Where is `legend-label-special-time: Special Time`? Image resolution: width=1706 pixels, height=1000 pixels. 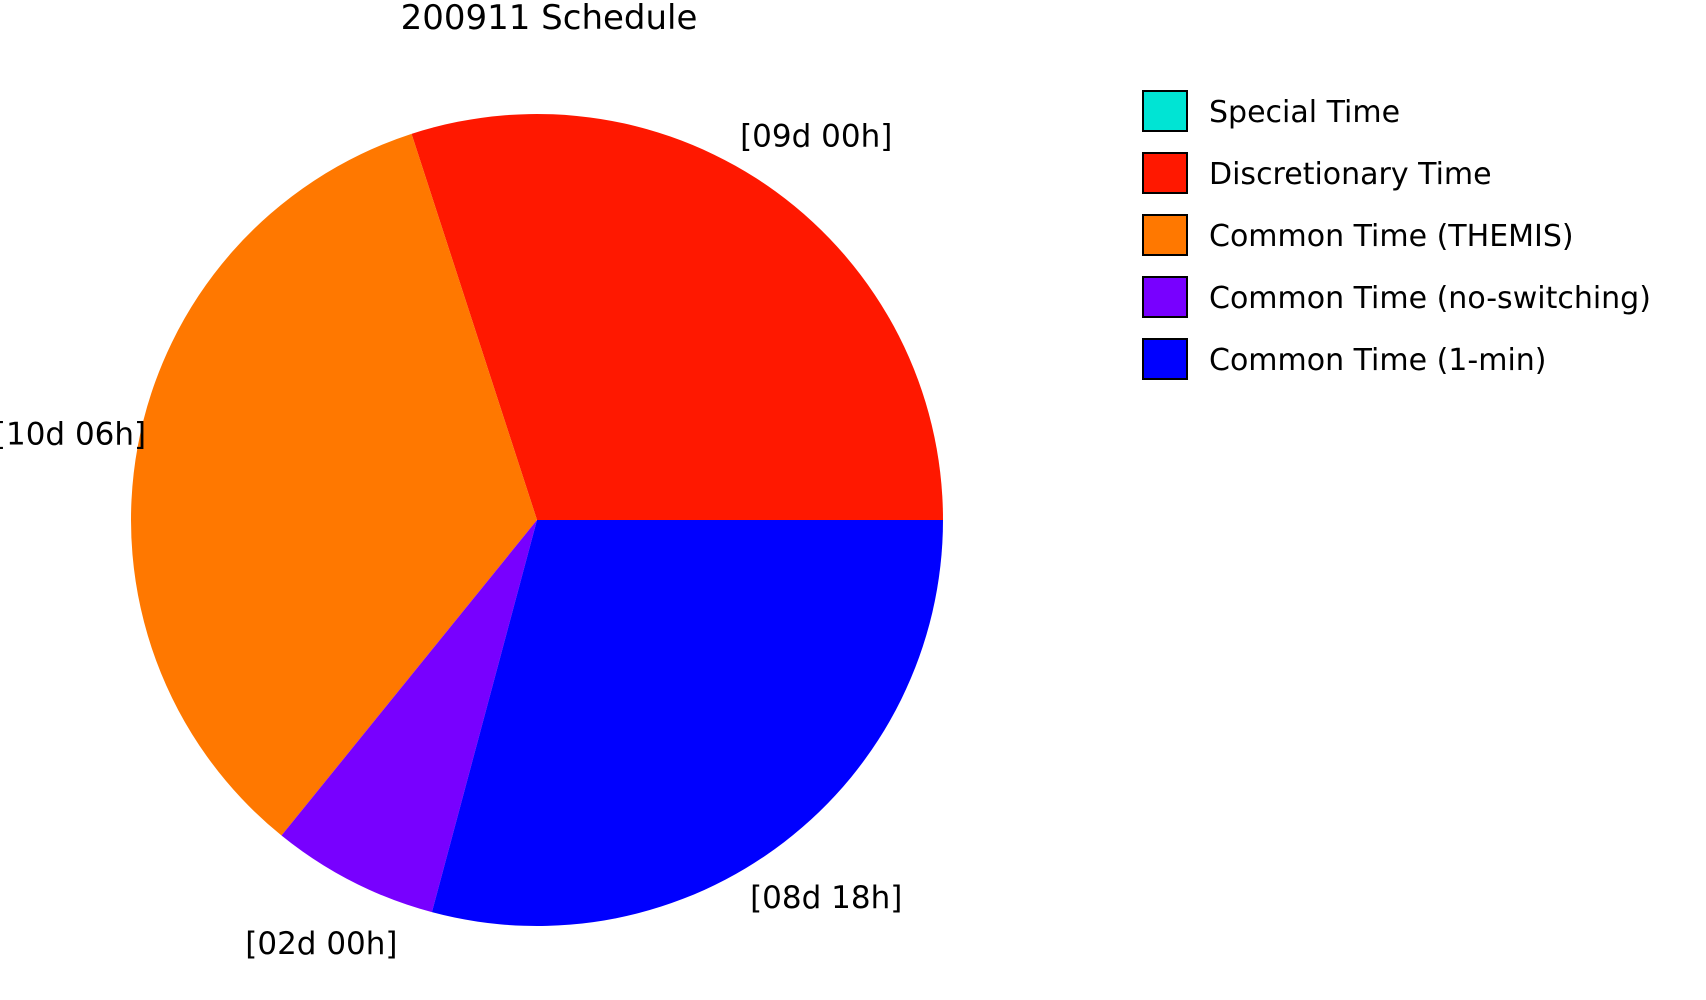
legend-label-special-time: Special Time is located at coordinates (1304, 112).